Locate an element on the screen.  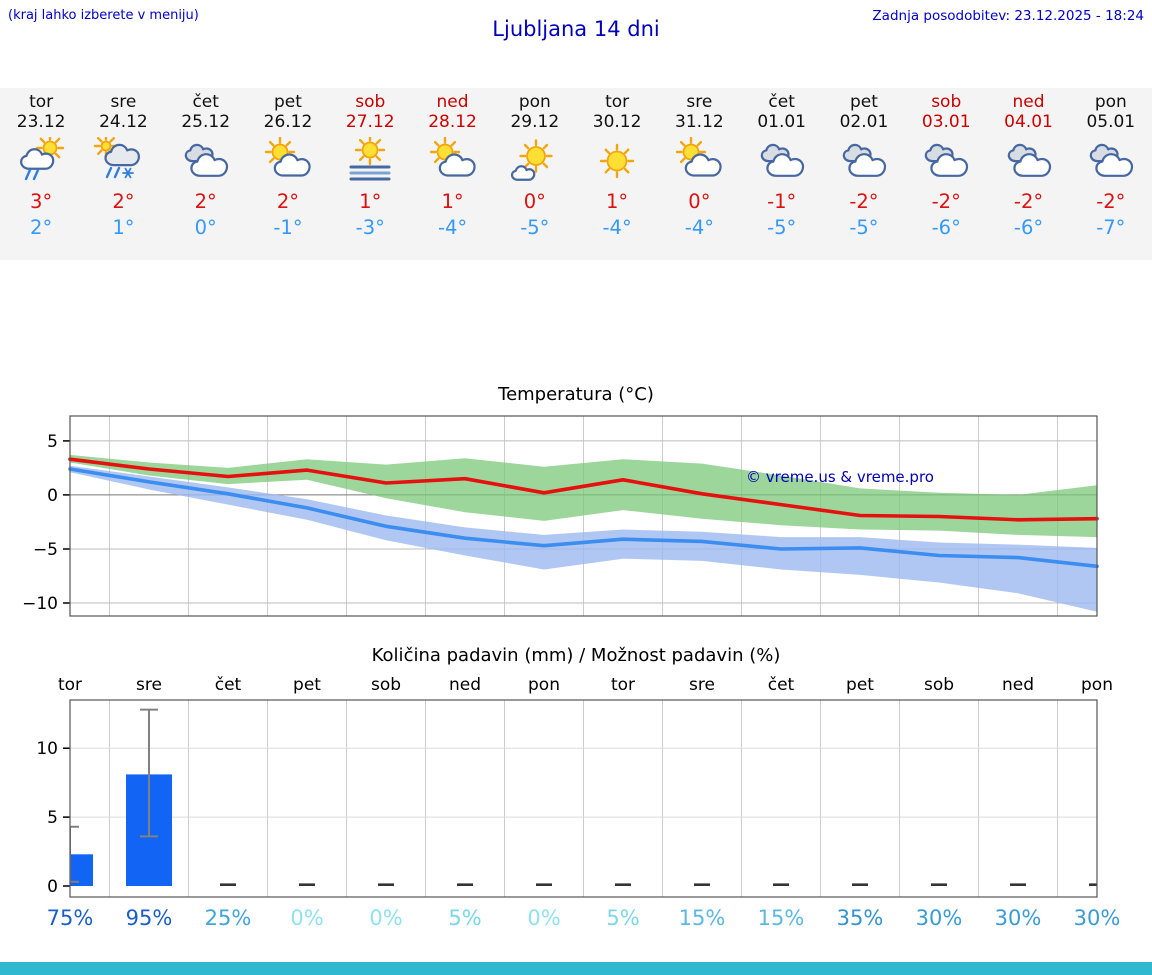
page-title: Ljubljana 14 dni is located at coordinates (576, 29).